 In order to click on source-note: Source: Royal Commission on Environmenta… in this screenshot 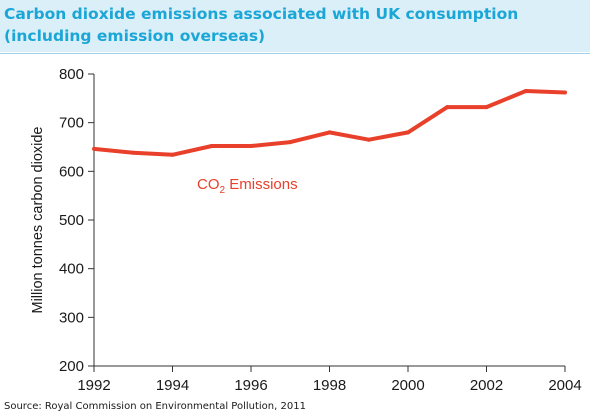, I will do `click(155, 406)`.